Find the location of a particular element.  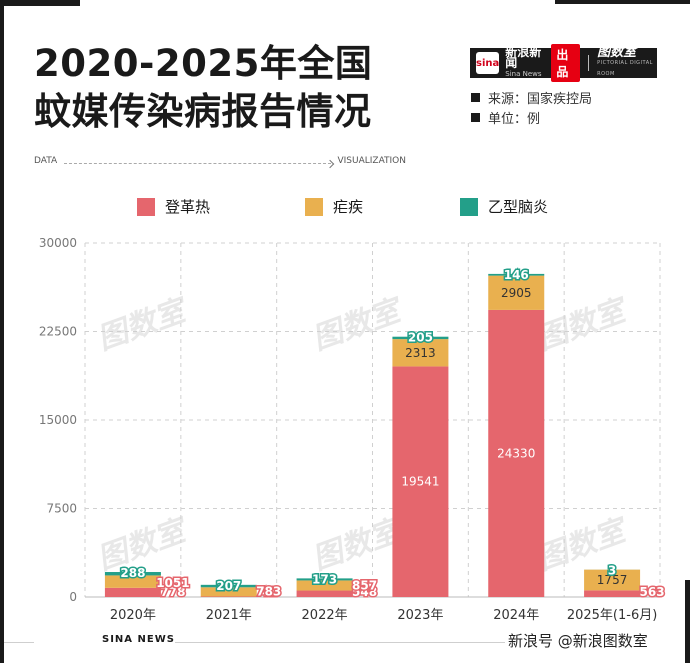

data-label-je-0: 288 is located at coordinates (132, 573).